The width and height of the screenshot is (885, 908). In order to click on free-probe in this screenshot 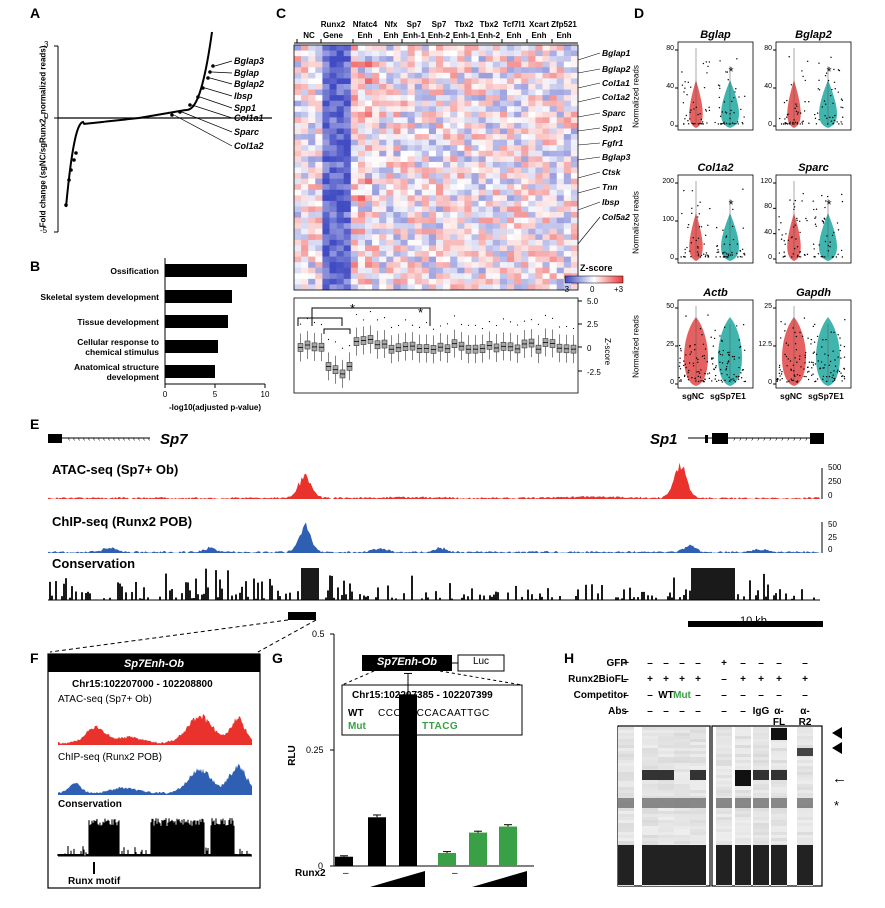, I will do `click(626, 865)`.